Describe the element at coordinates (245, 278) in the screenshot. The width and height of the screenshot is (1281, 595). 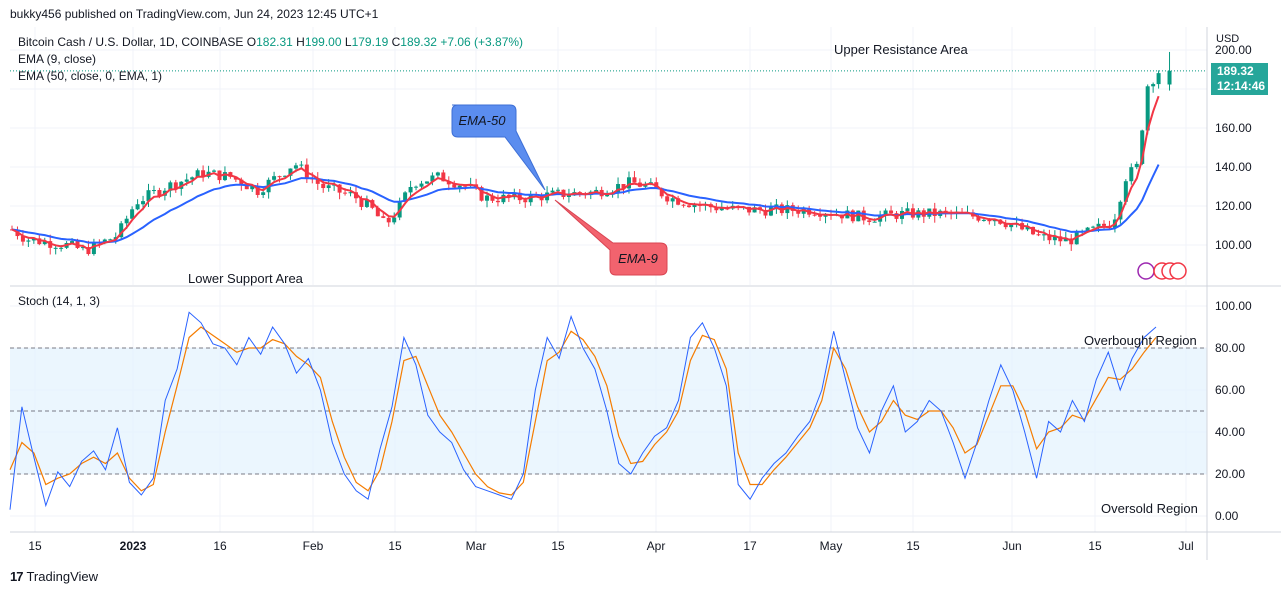
I see `lower-support-label: Lower Support Area` at that location.